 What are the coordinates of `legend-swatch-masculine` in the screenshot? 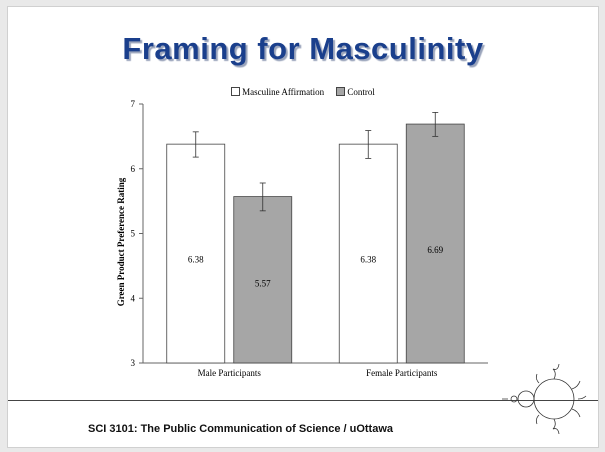 It's located at (236, 91).